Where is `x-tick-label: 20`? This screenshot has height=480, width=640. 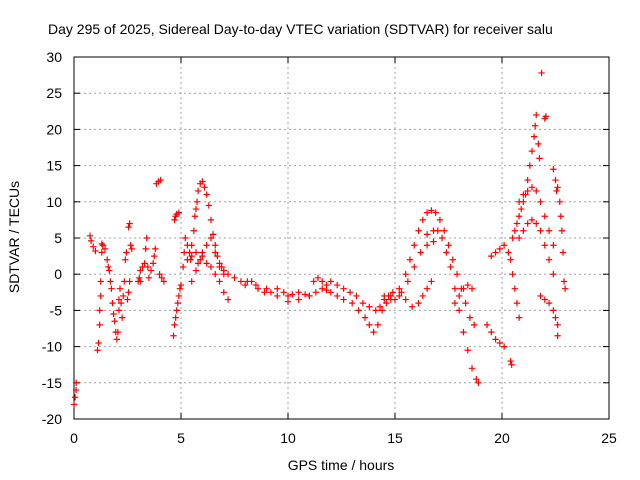
x-tick-label: 20 is located at coordinates (502, 438).